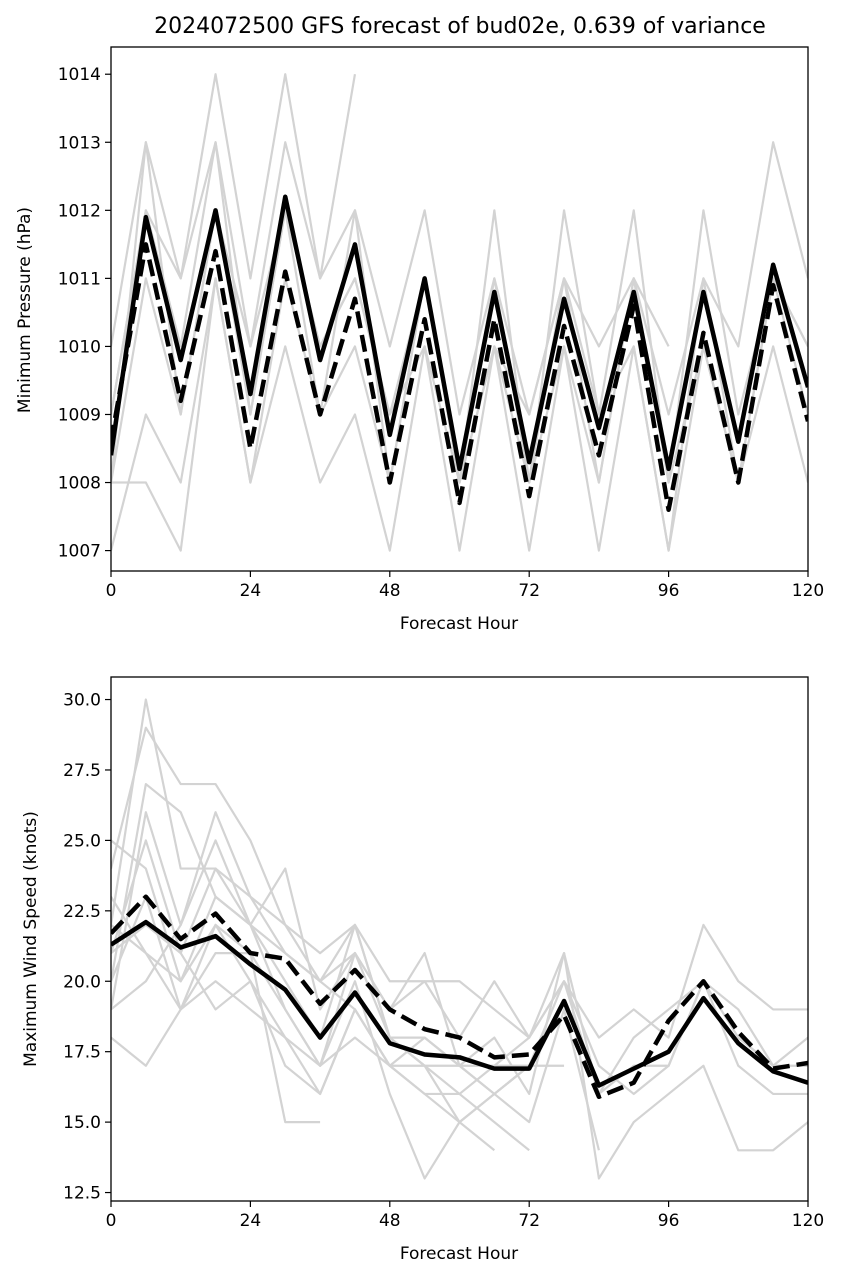 This screenshot has width=843, height=1279. Describe the element at coordinates (529, 1221) in the screenshot. I see `wind-x-tick-label: 72` at that location.